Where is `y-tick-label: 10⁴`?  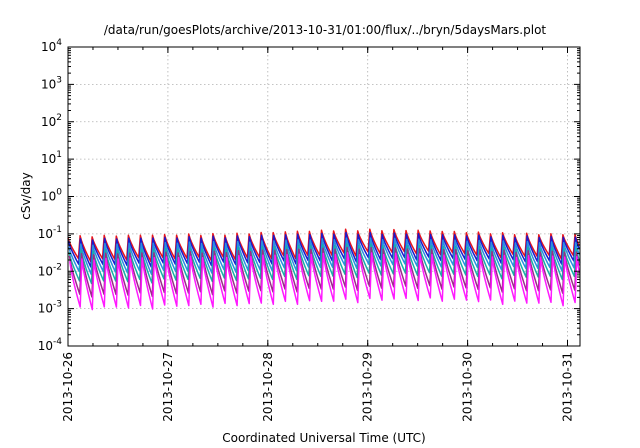 y-tick-label: 10⁴ is located at coordinates (51, 46).